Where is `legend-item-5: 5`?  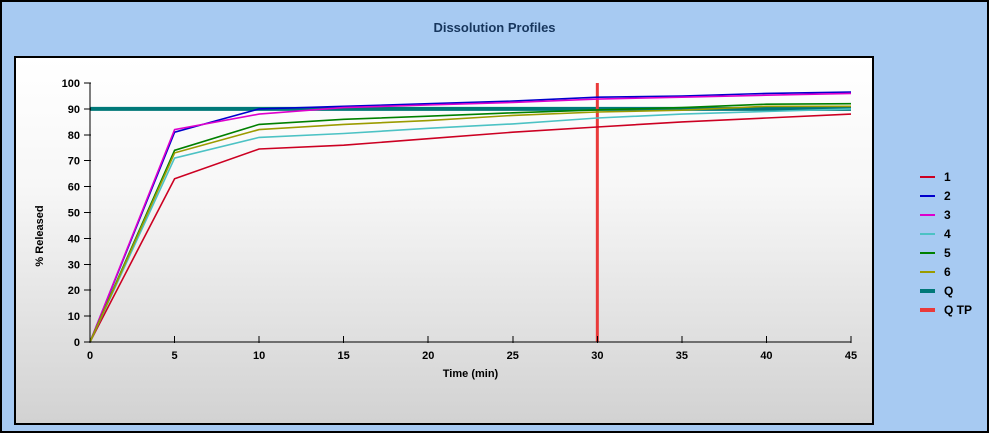
legend-item-5: 5 is located at coordinates (946, 253).